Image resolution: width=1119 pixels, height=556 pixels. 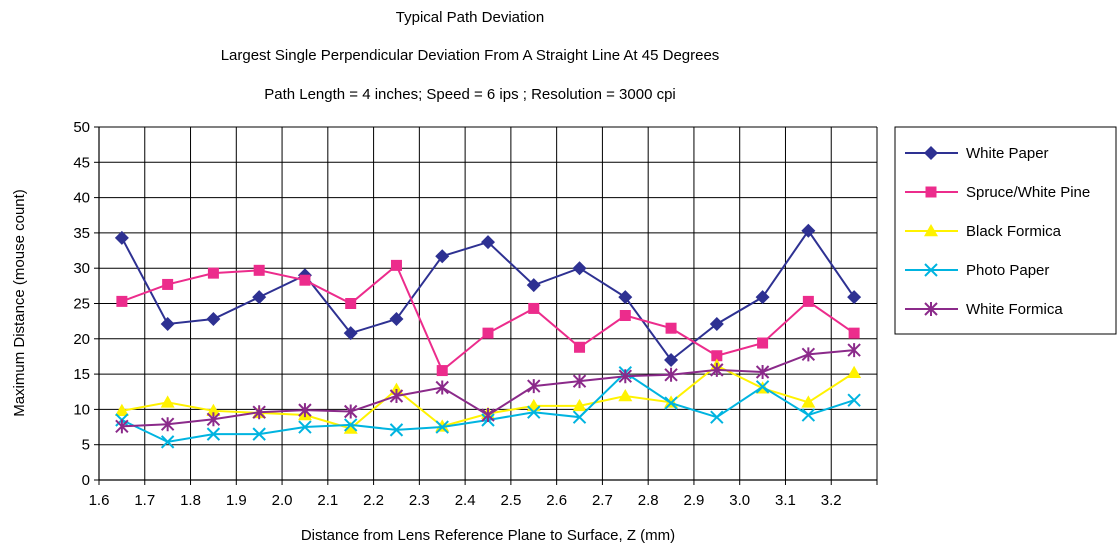 What do you see at coordinates (19, 303) in the screenshot?
I see `y-axis-label: Maximum Distance (mouse count)` at bounding box center [19, 303].